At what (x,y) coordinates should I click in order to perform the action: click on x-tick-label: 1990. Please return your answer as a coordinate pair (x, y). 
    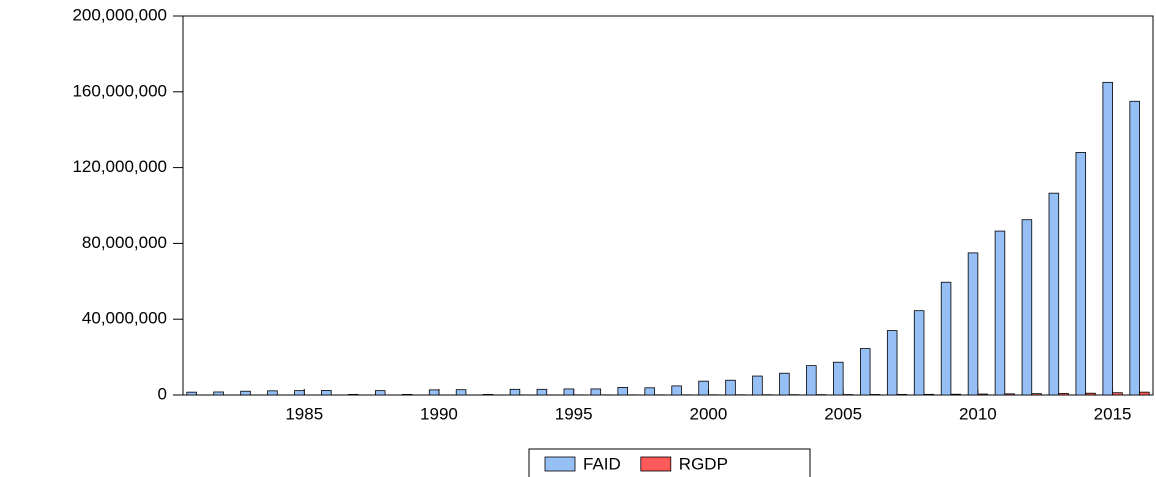
    Looking at the image, I should click on (439, 413).